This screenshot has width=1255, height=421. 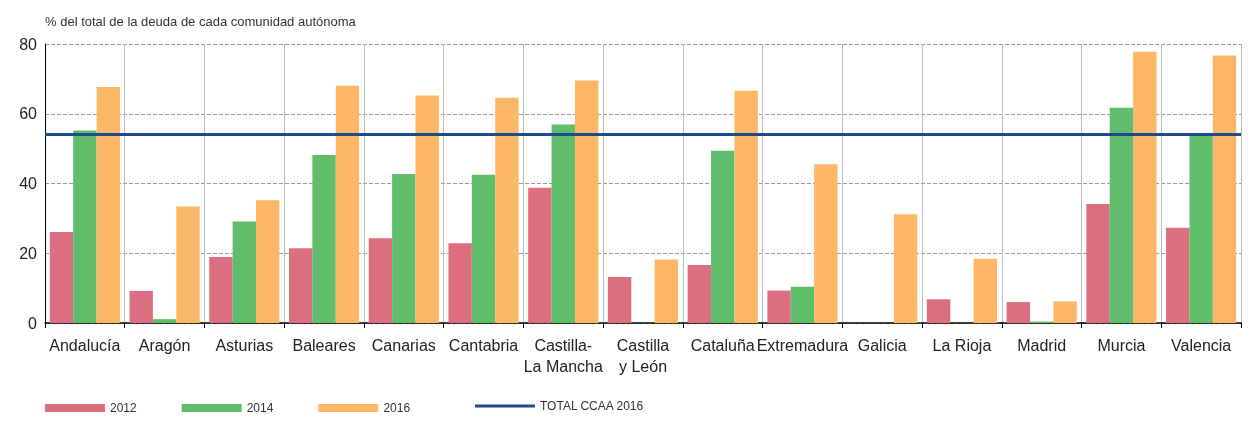 I want to click on y-tick-label: 40, so click(x=28, y=183).